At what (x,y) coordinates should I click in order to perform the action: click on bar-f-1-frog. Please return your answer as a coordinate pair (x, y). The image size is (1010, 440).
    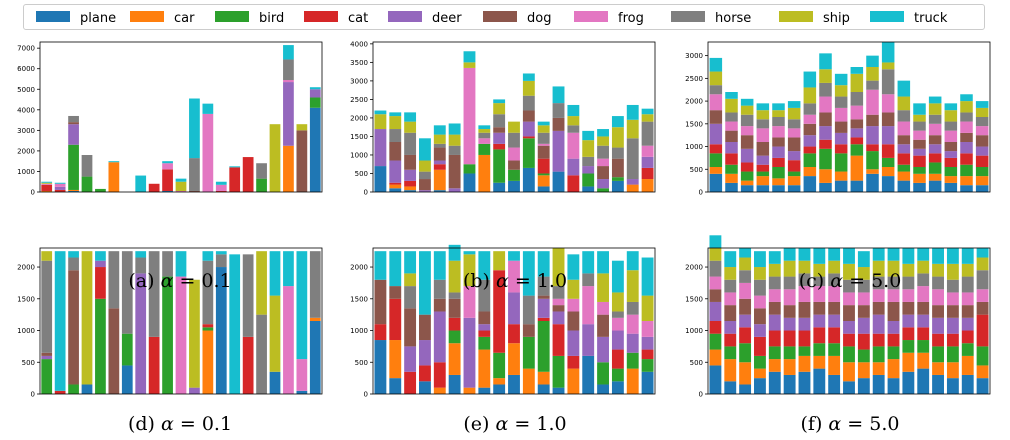
    Looking at the image, I should click on (730, 299).